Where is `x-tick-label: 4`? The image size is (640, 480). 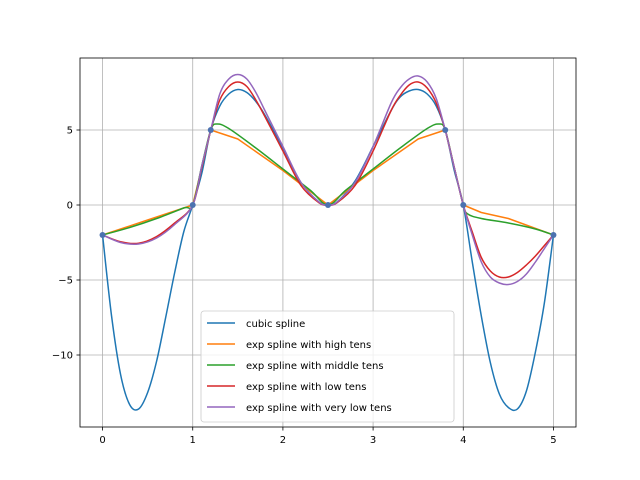 x-tick-label: 4 is located at coordinates (463, 440).